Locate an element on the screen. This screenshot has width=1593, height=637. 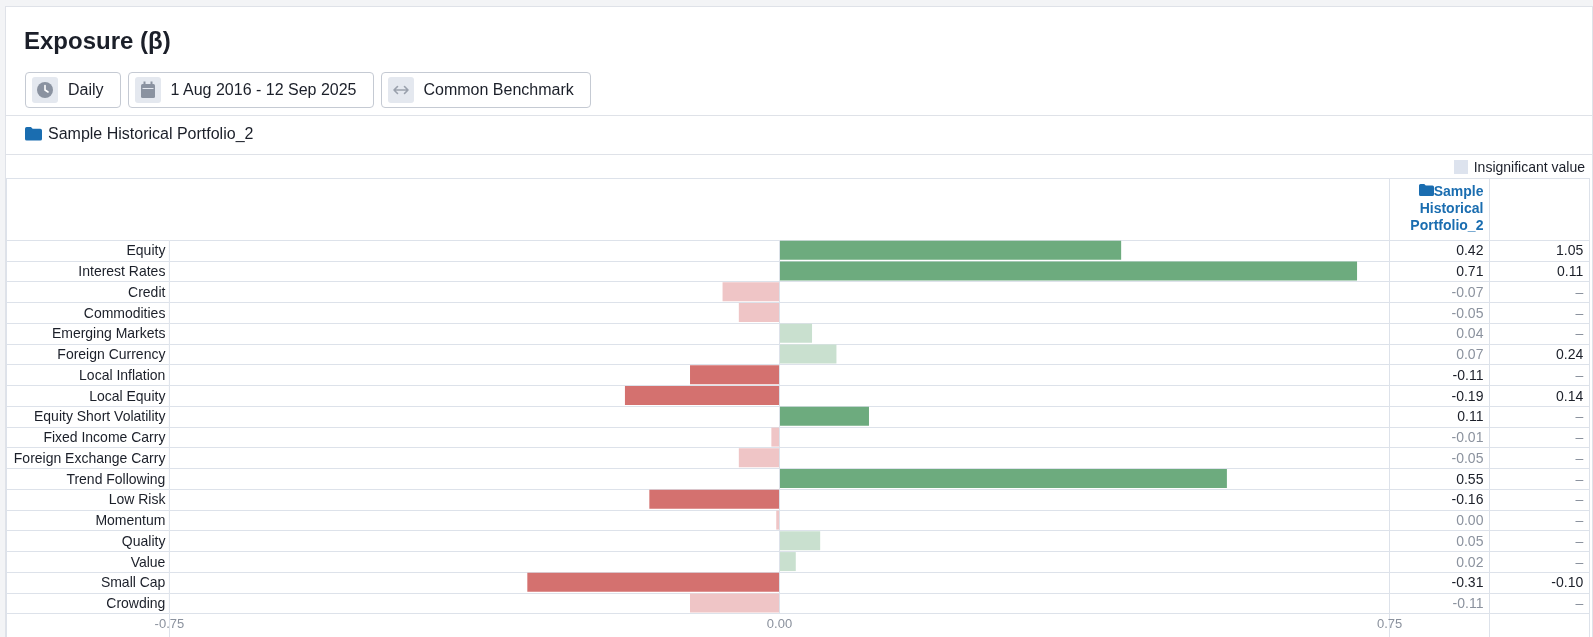
y-tick-label: Crowding is located at coordinates (136, 603).